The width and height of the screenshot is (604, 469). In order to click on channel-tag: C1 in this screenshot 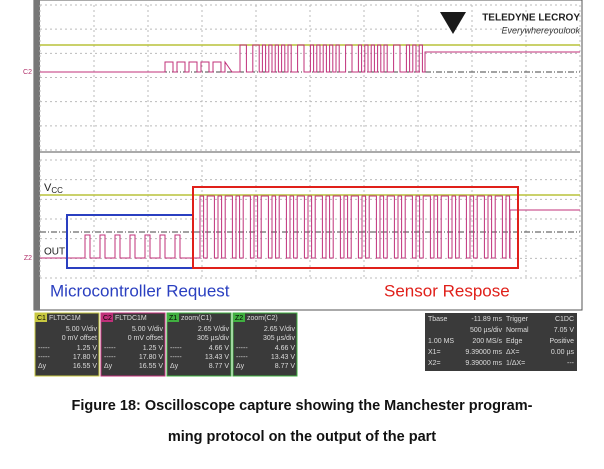, I will do `click(41, 318)`.